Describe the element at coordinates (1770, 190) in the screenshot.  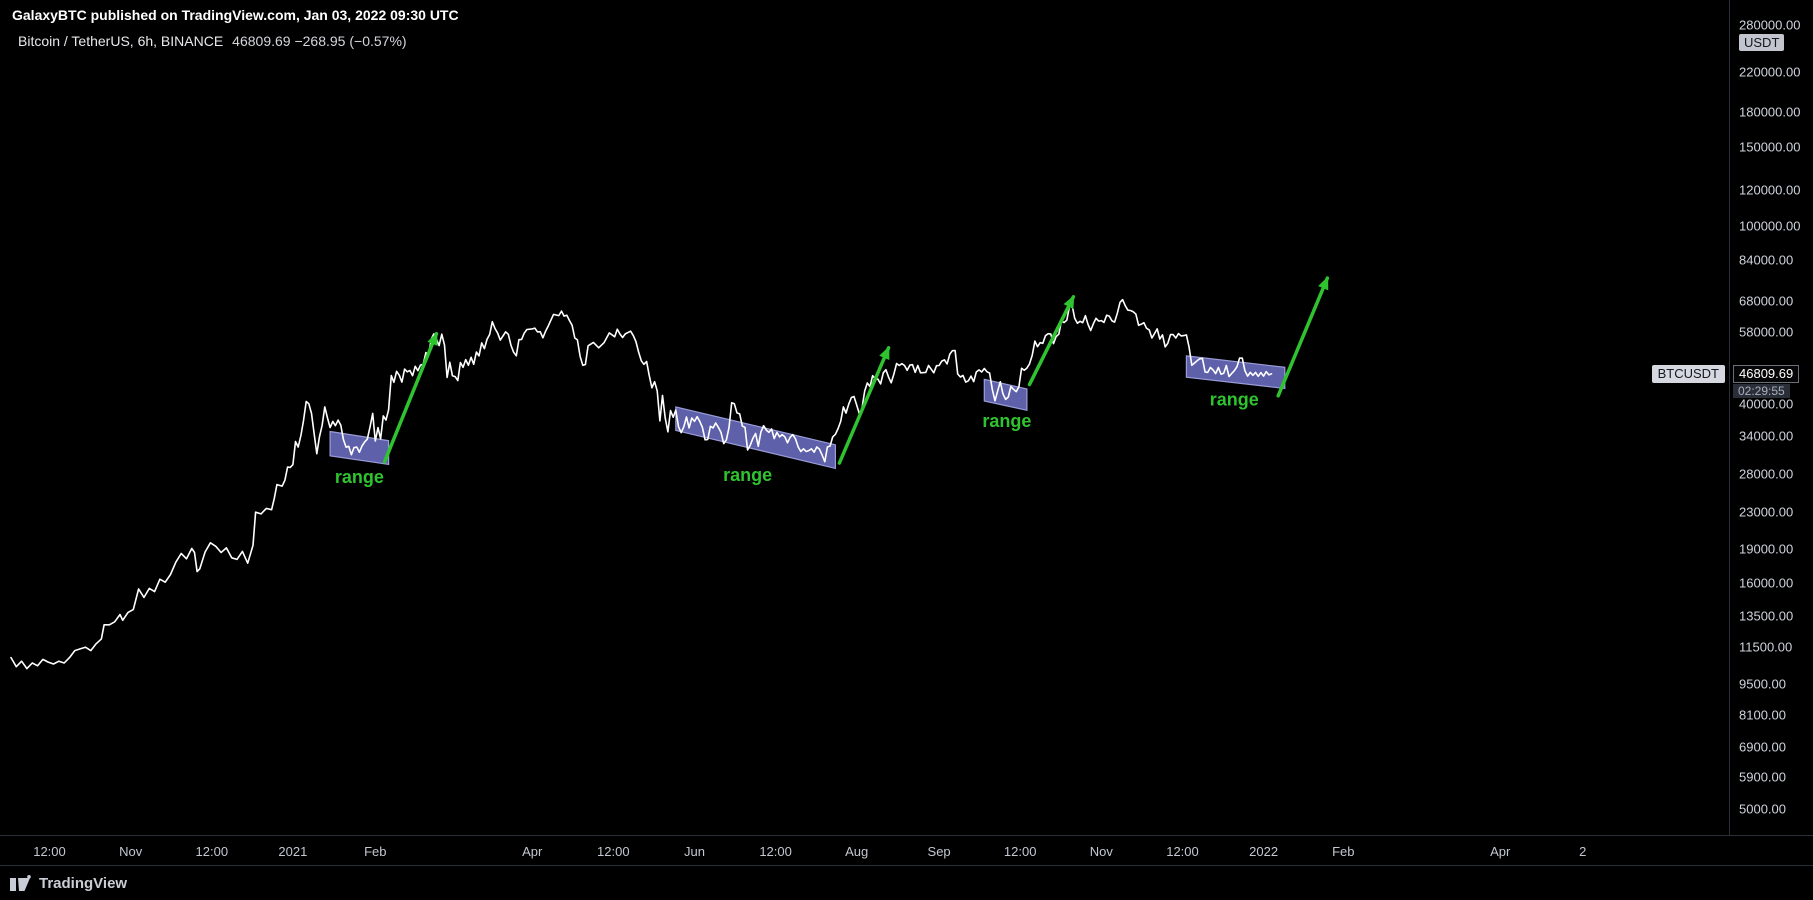
I see `price-axis-tick: 120000.00` at that location.